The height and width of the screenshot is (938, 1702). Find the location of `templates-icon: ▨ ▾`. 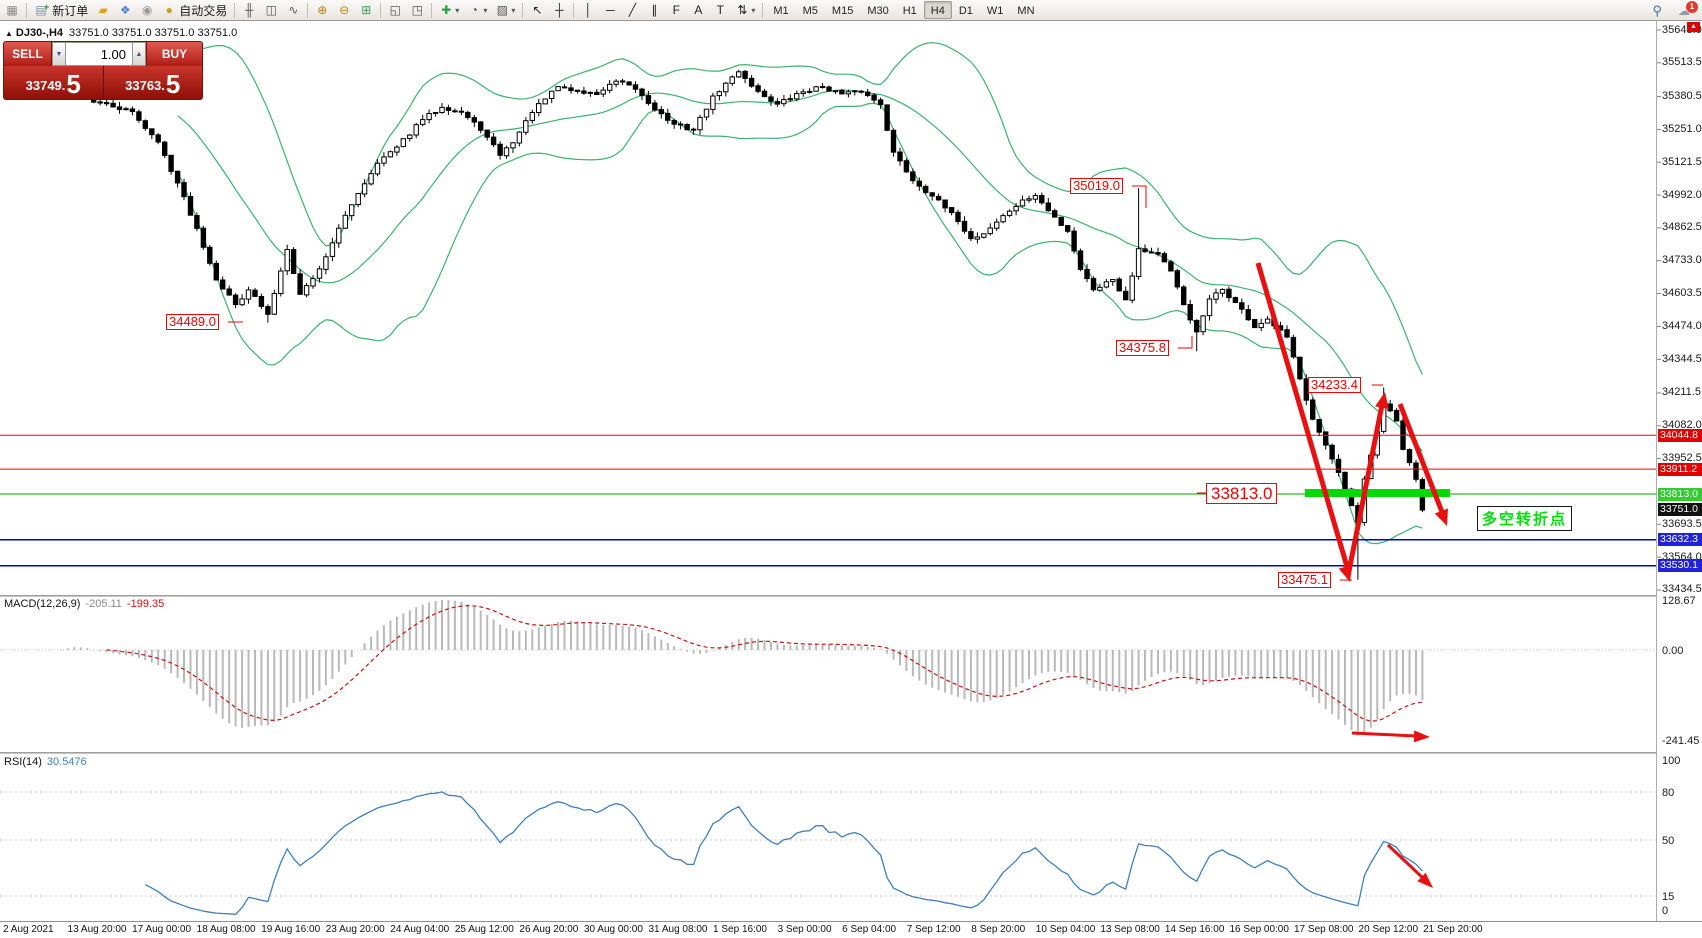

templates-icon: ▨ ▾ is located at coordinates (505, 10).